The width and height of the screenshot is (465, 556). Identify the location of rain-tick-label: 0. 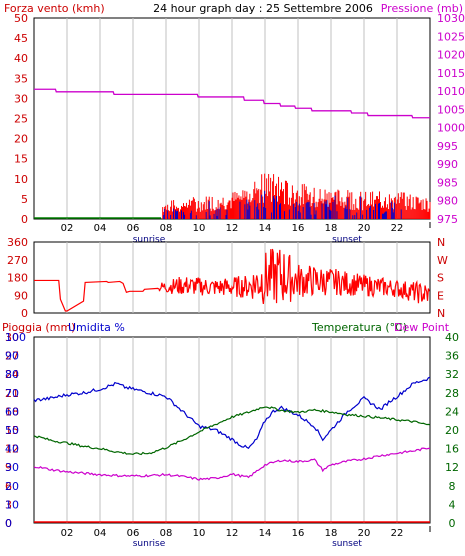
(8, 523).